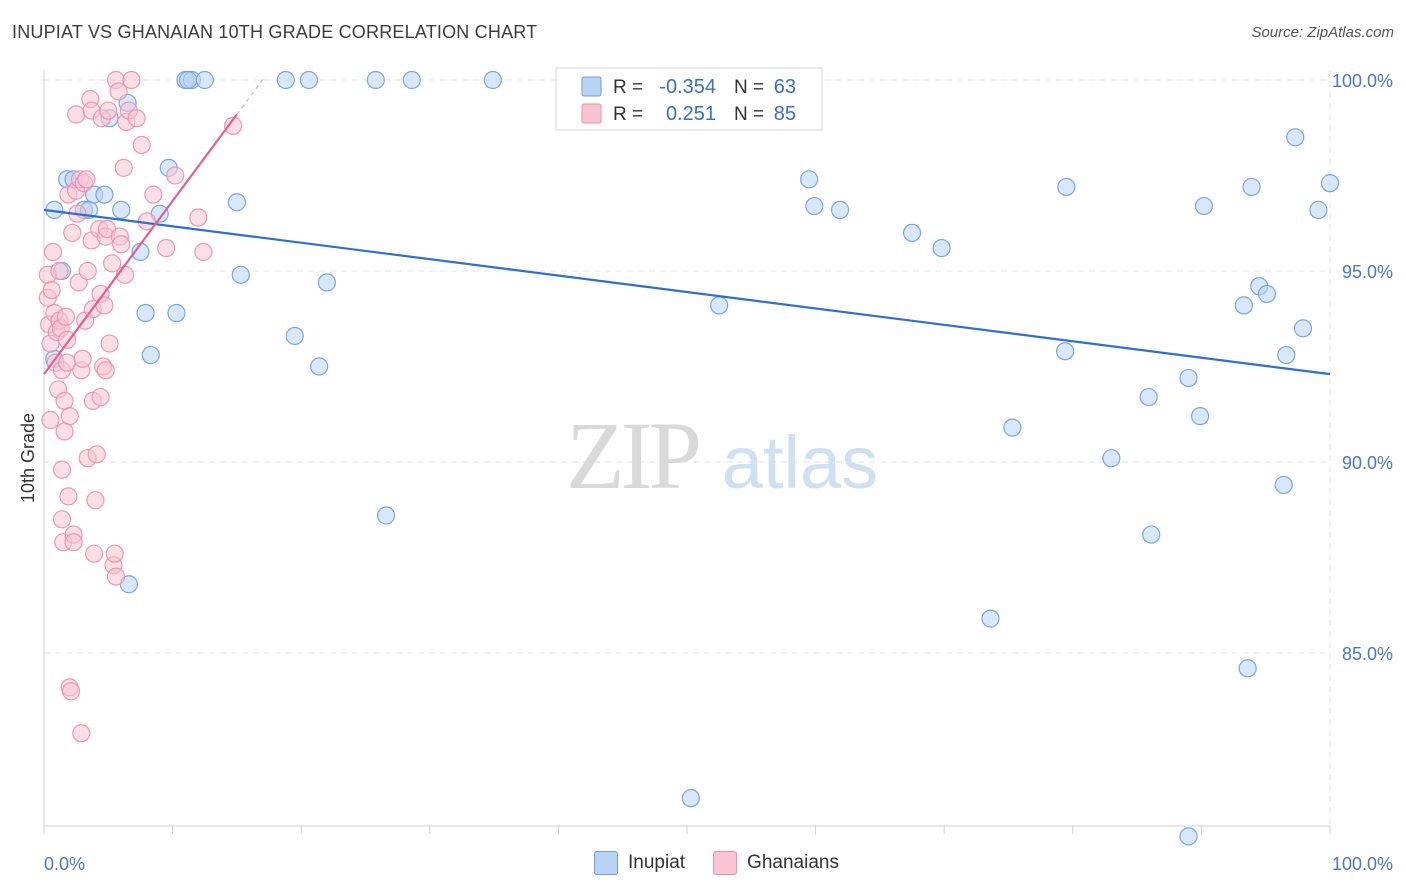  I want to click on y-axis-label: 10th Grade, so click(28, 458).